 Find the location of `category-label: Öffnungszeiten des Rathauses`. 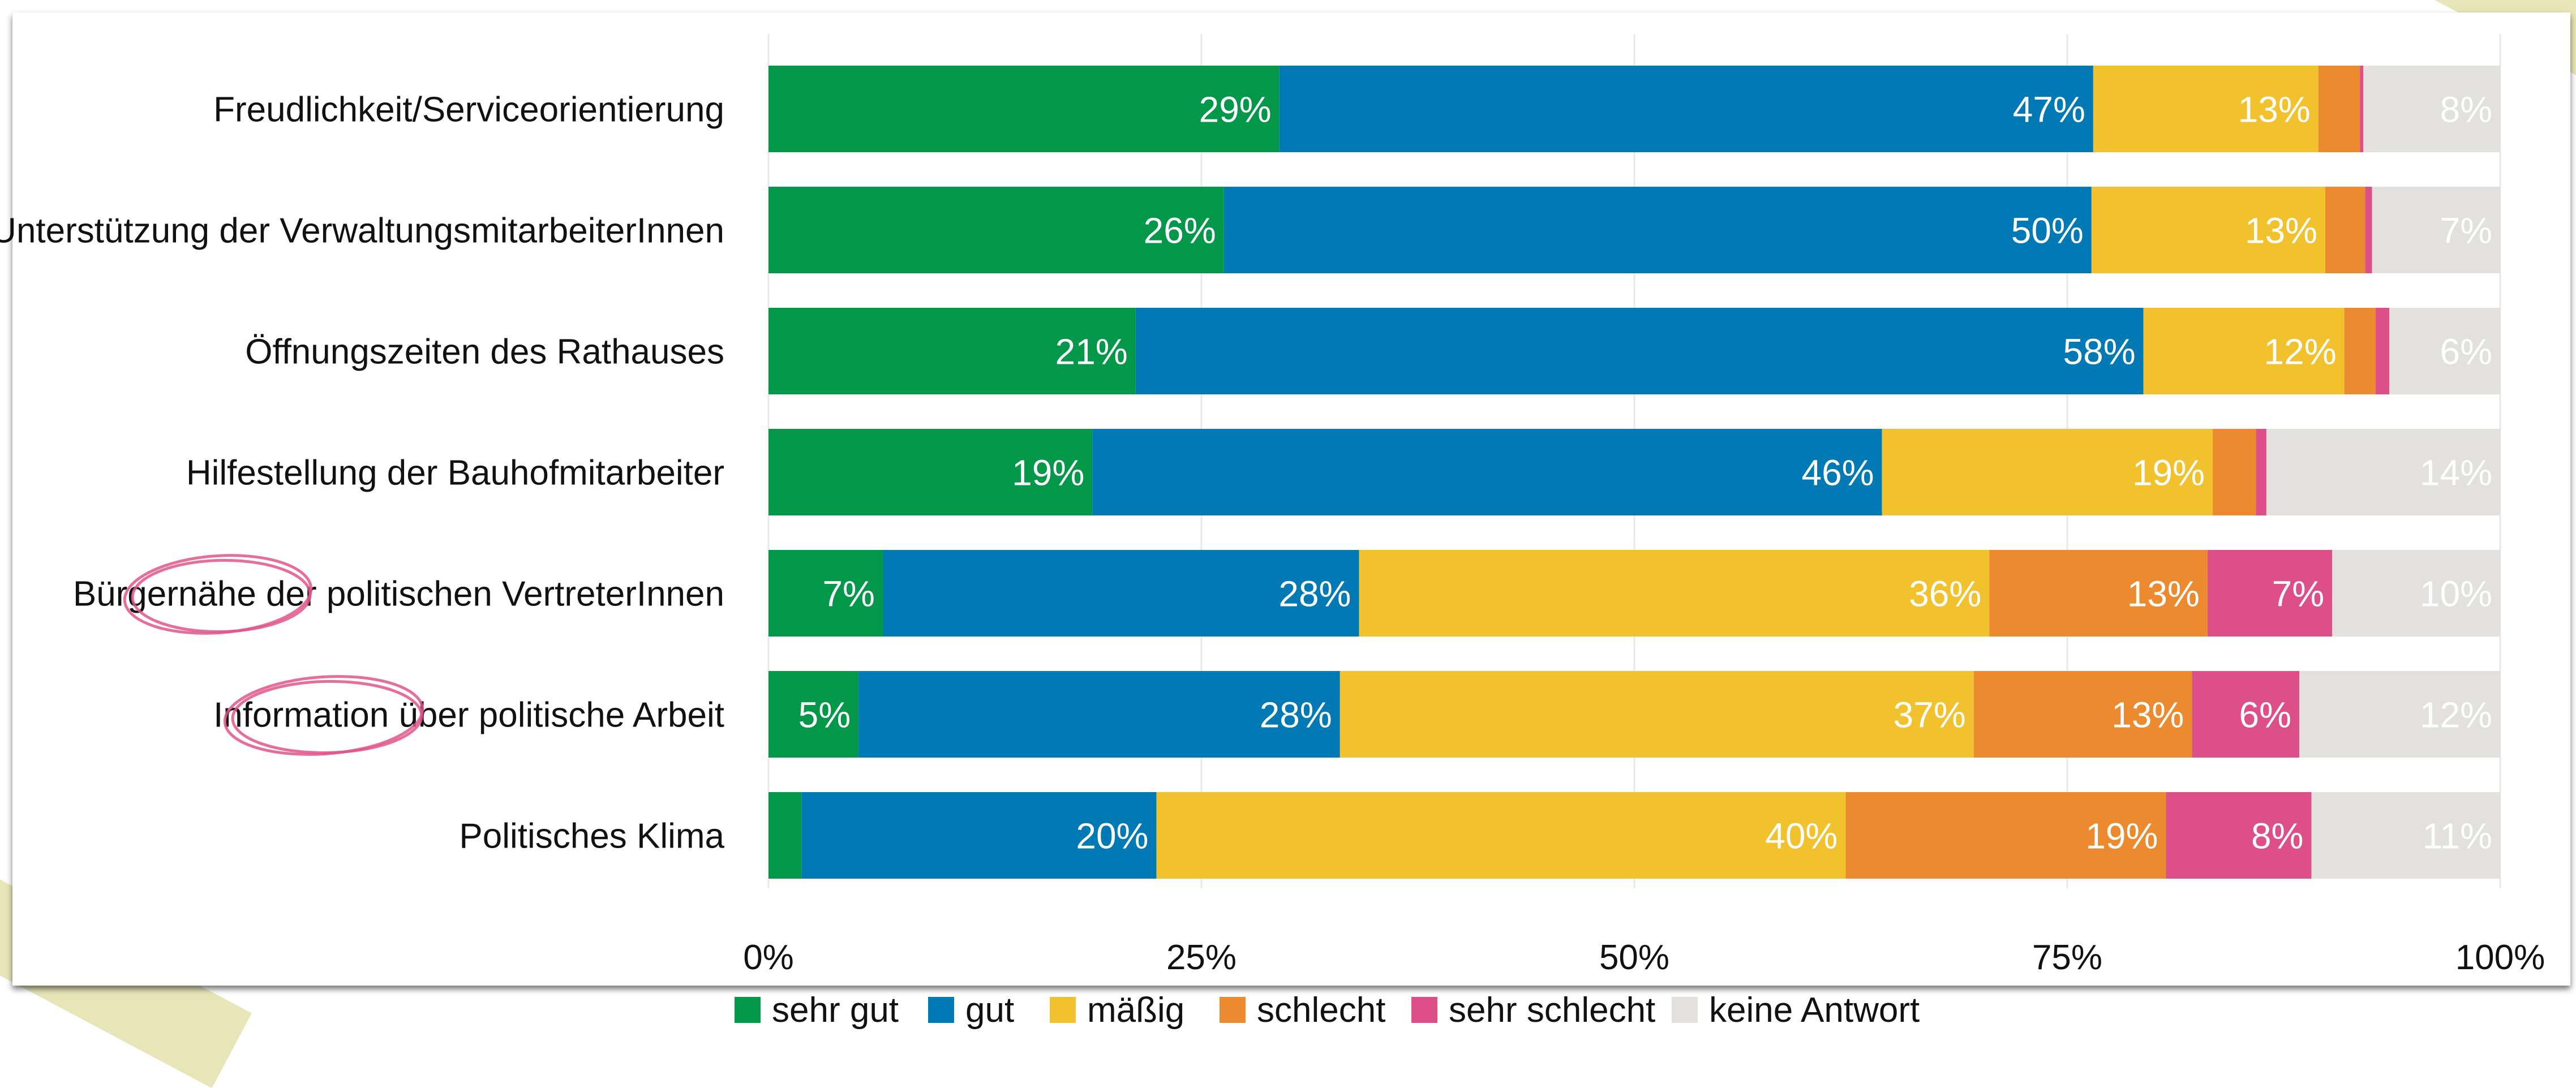

category-label: Öffnungszeiten des Rathauses is located at coordinates (484, 352).